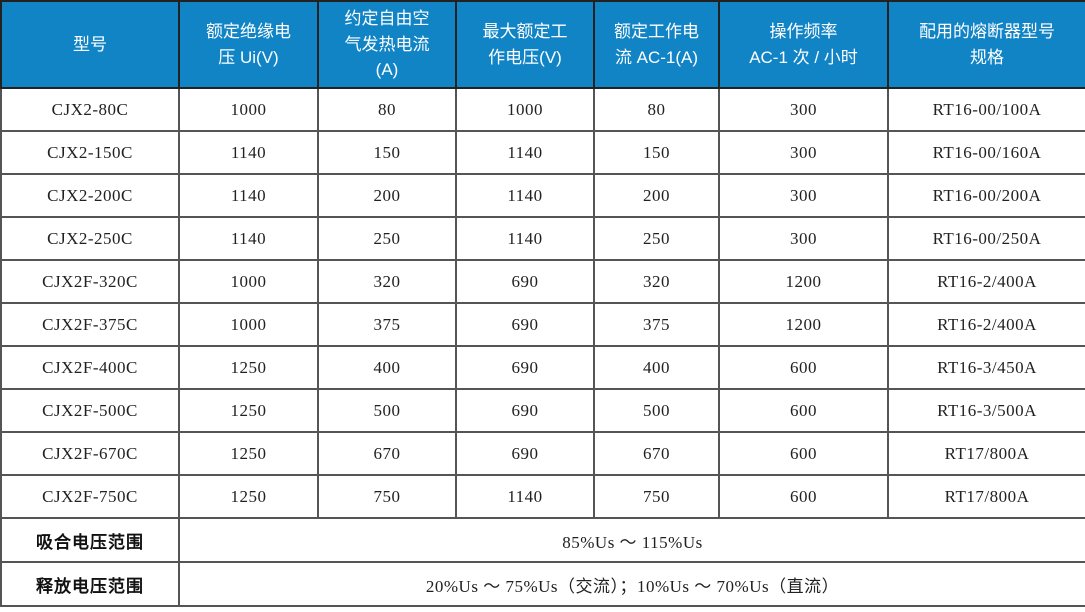 This screenshot has width=1085, height=612. Describe the element at coordinates (525, 44) in the screenshot. I see `header-cell-max-rated-operational-voltage: 最大额定工 作电压(V)` at that location.